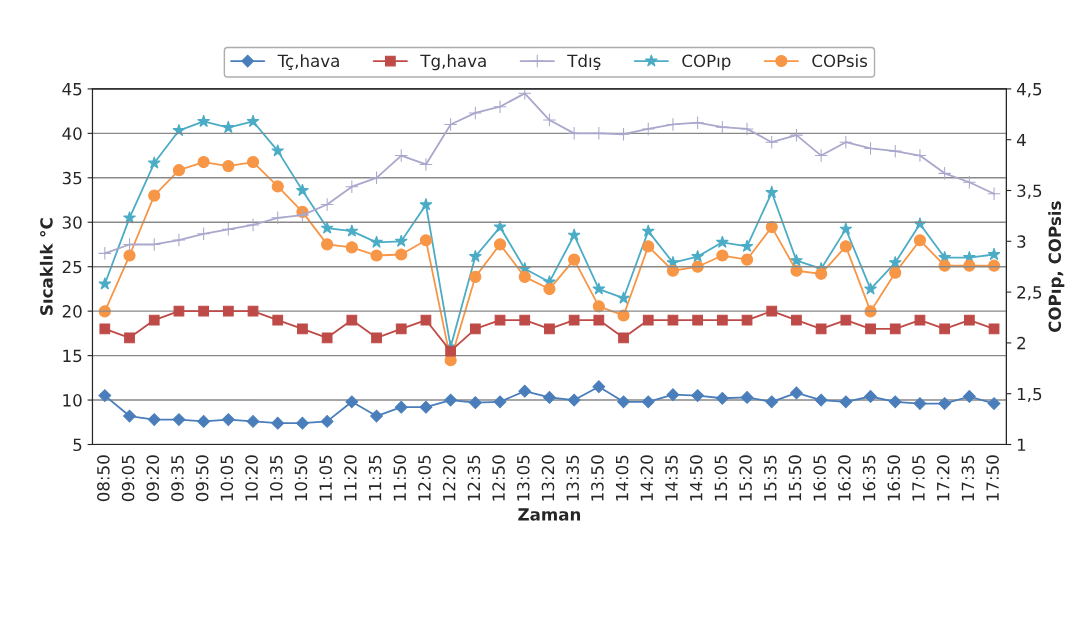  Describe the element at coordinates (227, 478) in the screenshot. I see `x-tick-label: 10:05` at that location.